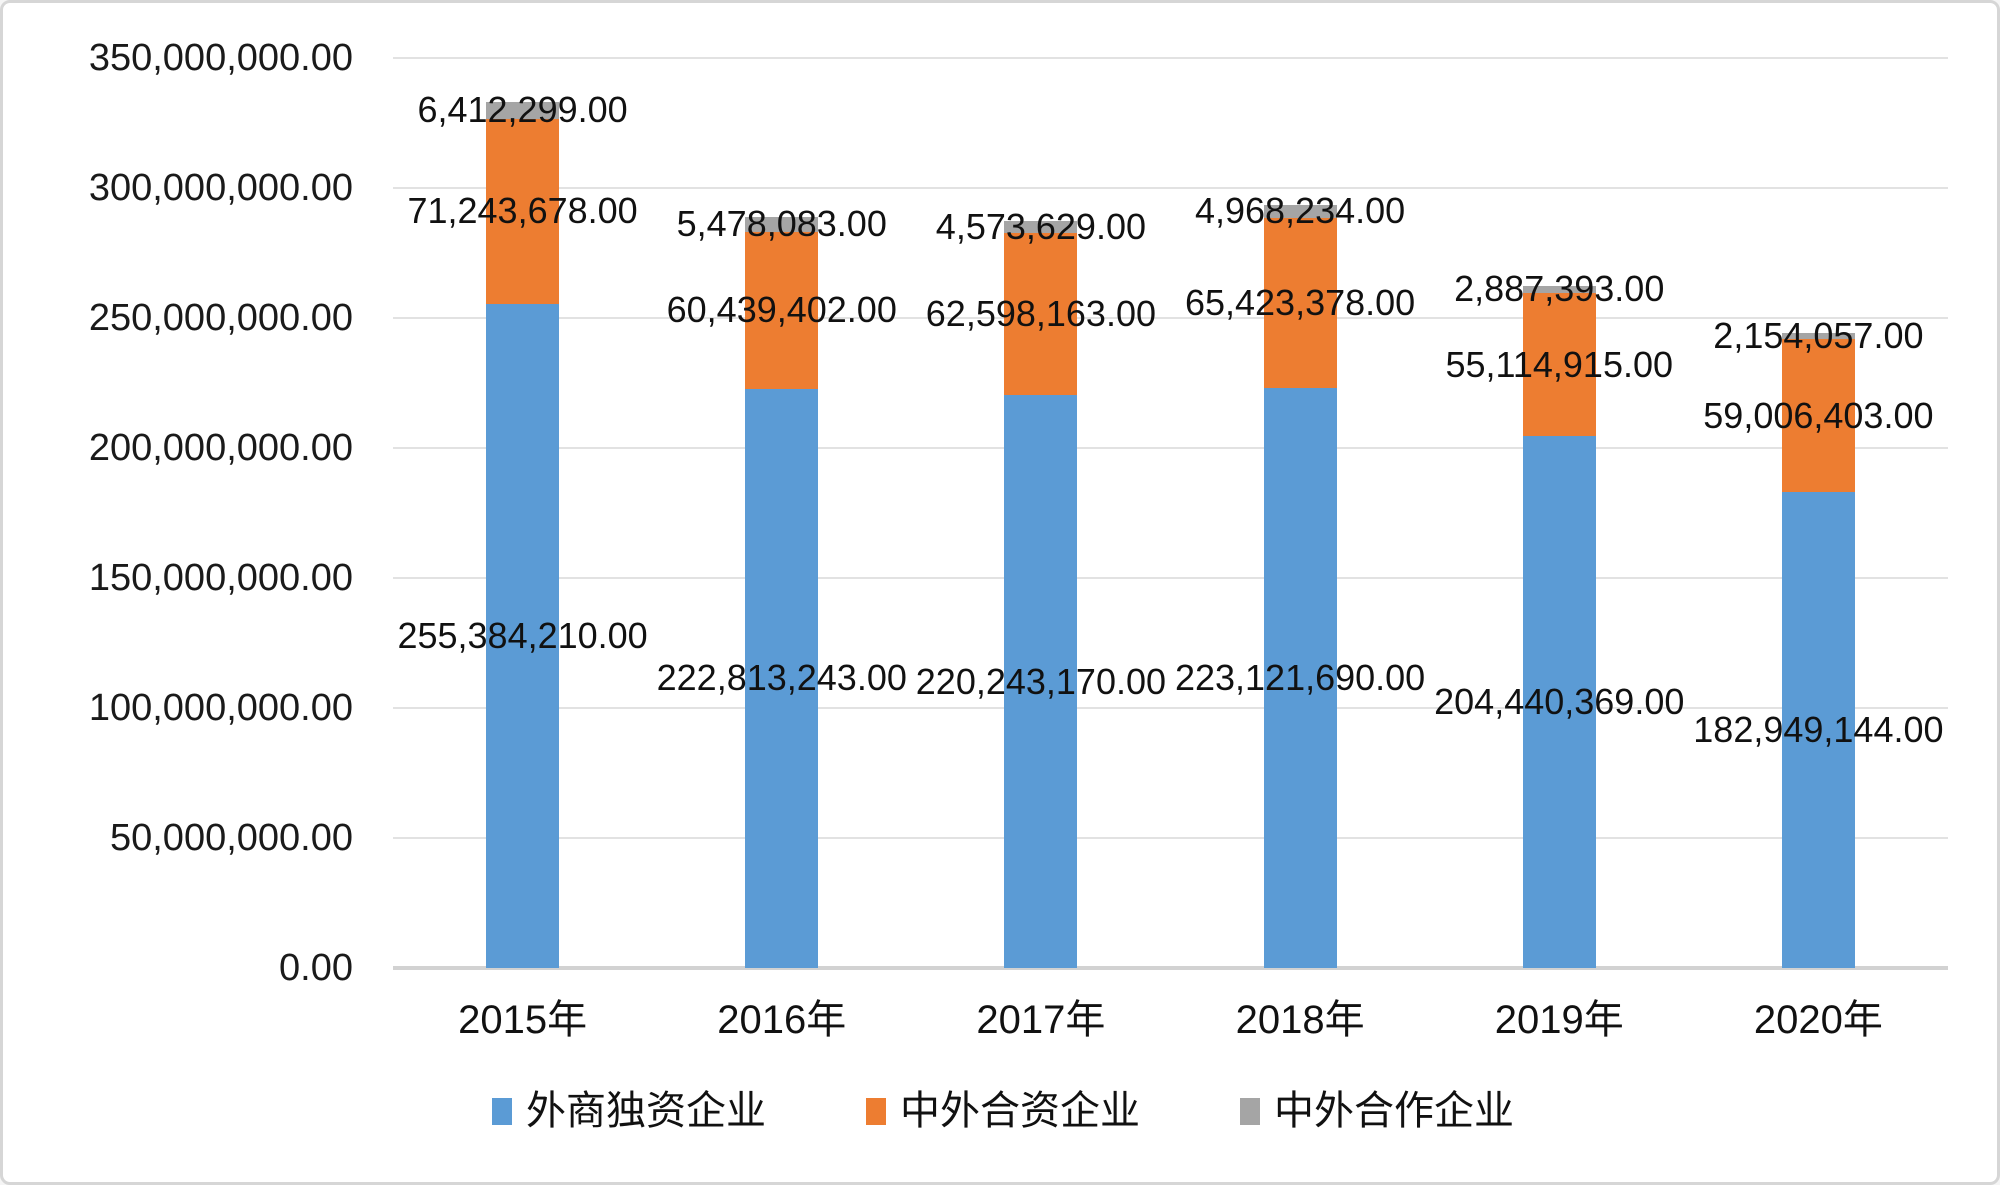 This screenshot has width=2000, height=1185. What do you see at coordinates (220, 578) in the screenshot?
I see `y-axis-tick-label: 150,000,000.00` at bounding box center [220, 578].